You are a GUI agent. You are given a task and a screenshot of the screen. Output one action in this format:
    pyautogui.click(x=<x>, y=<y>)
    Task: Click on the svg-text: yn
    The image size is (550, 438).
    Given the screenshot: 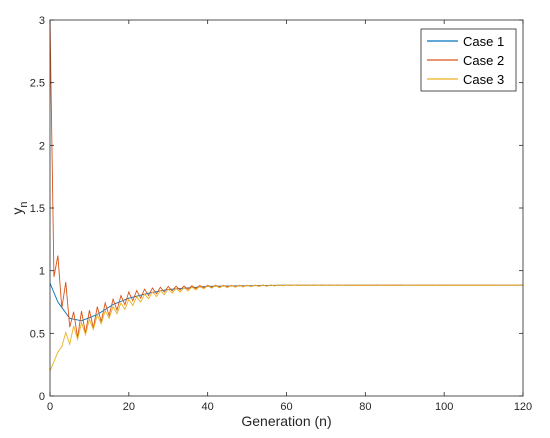 What is the action you would take?
    pyautogui.click(x=19, y=207)
    